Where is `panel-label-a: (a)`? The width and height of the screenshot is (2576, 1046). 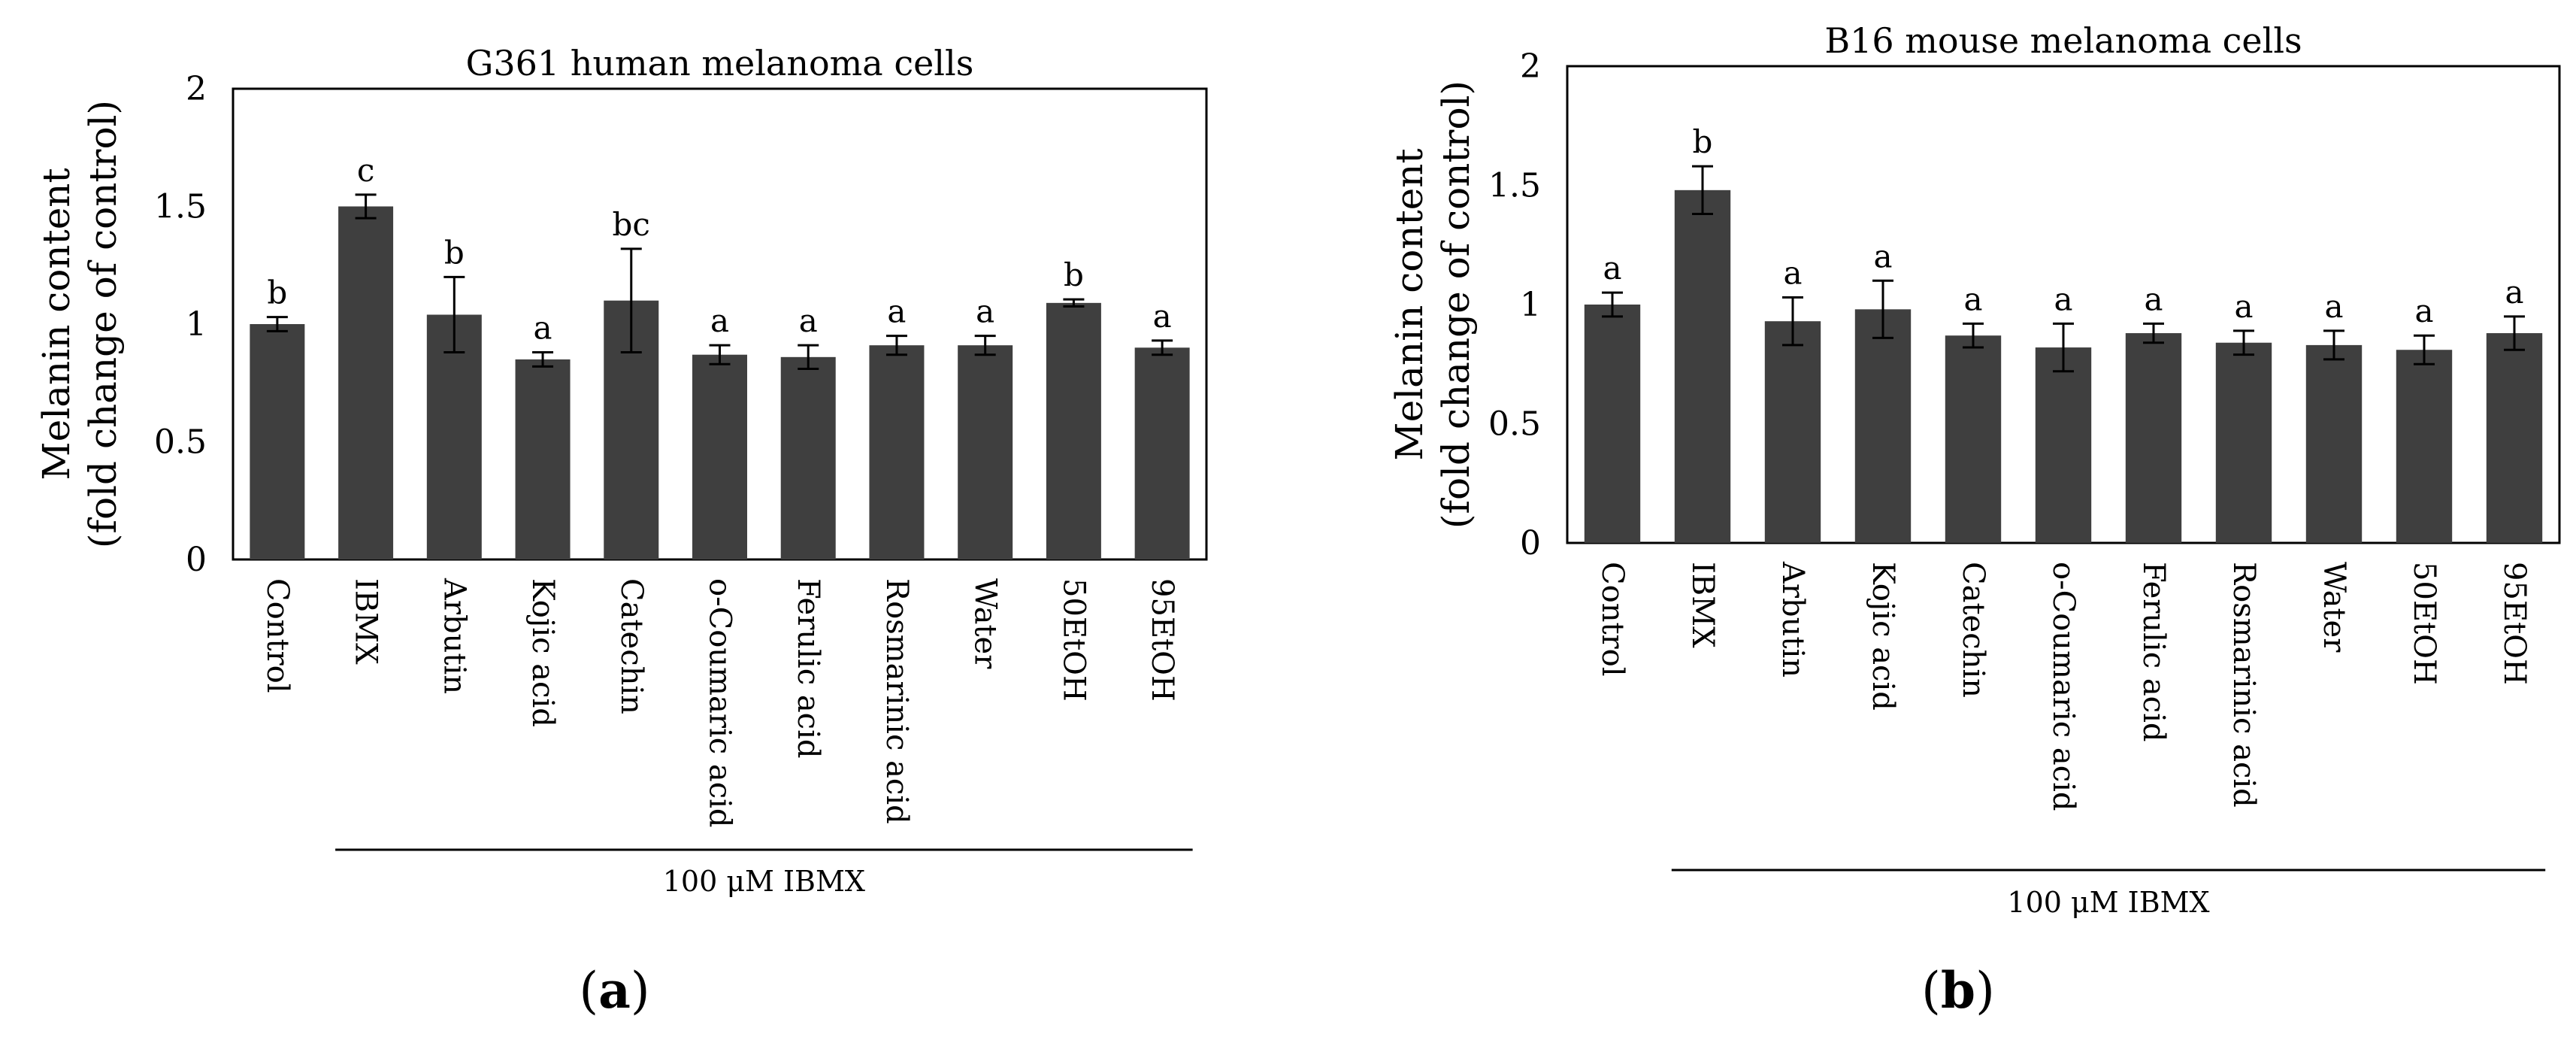
panel-label-a: (a) is located at coordinates (614, 990).